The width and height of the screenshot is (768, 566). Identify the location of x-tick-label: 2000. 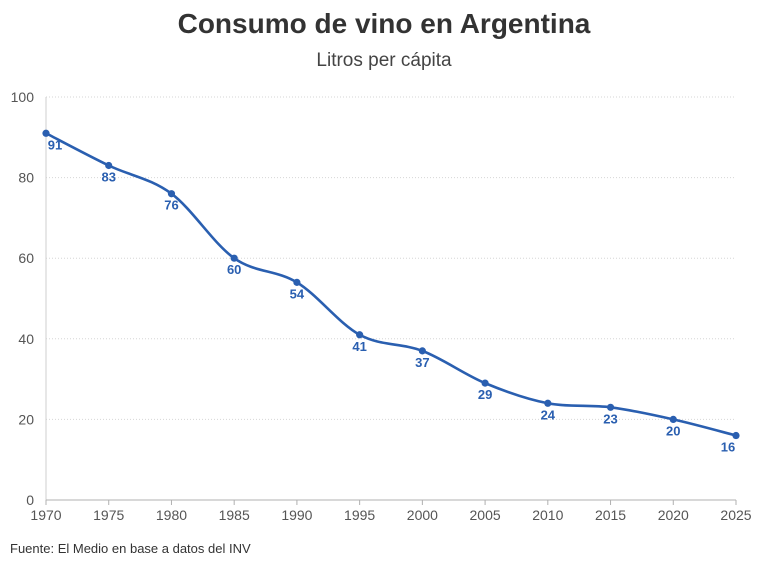
(422, 515).